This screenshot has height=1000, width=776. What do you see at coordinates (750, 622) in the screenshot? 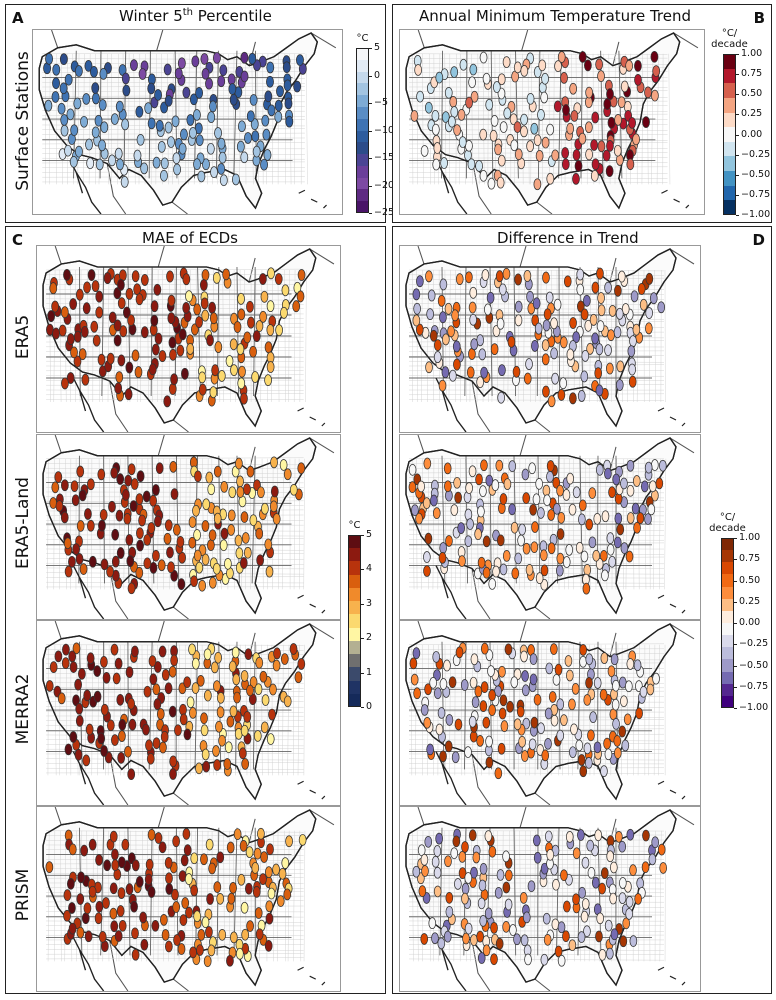
I see `colorbar-tick-label: 0.00` at bounding box center [750, 622].